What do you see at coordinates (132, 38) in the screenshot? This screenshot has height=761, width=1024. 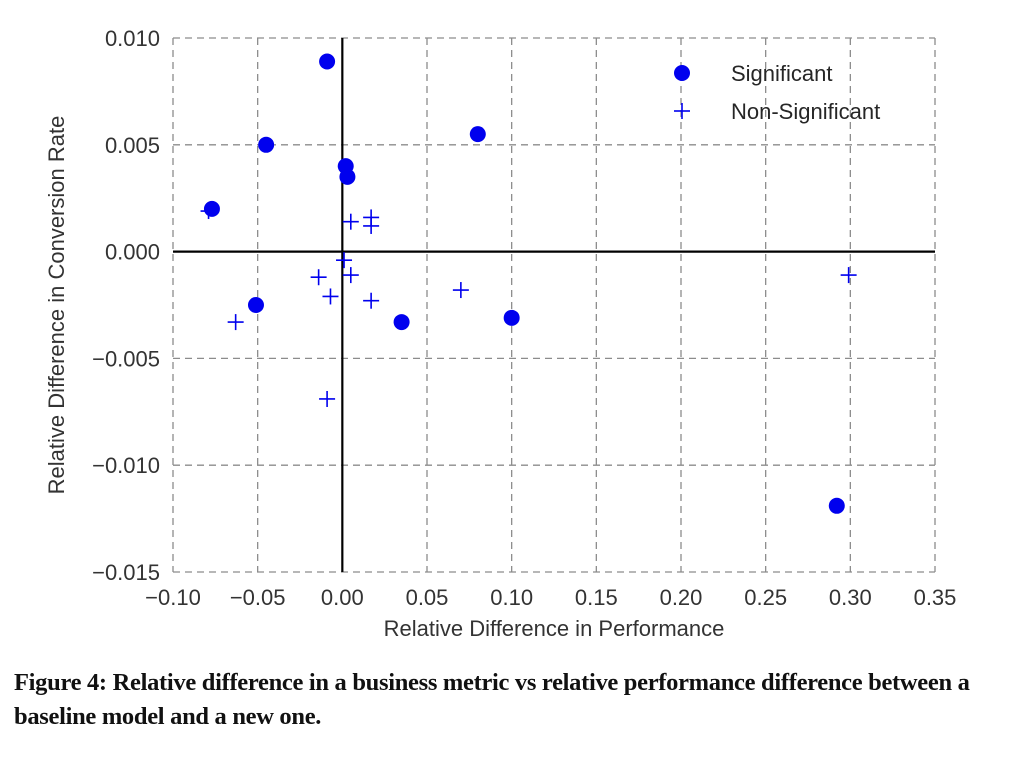 I see `y-tick-label: 0.010` at bounding box center [132, 38].